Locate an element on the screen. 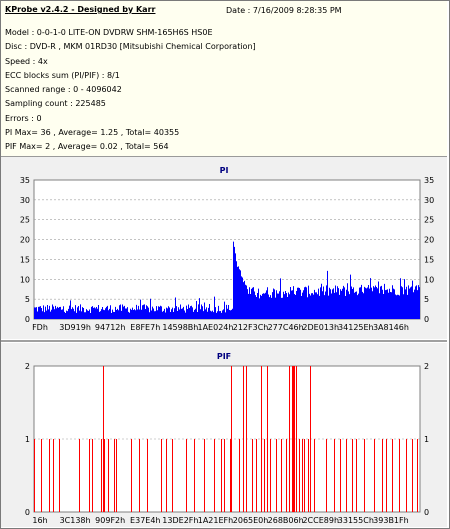  x-tick-label: 2DE013h is located at coordinates (320, 327).